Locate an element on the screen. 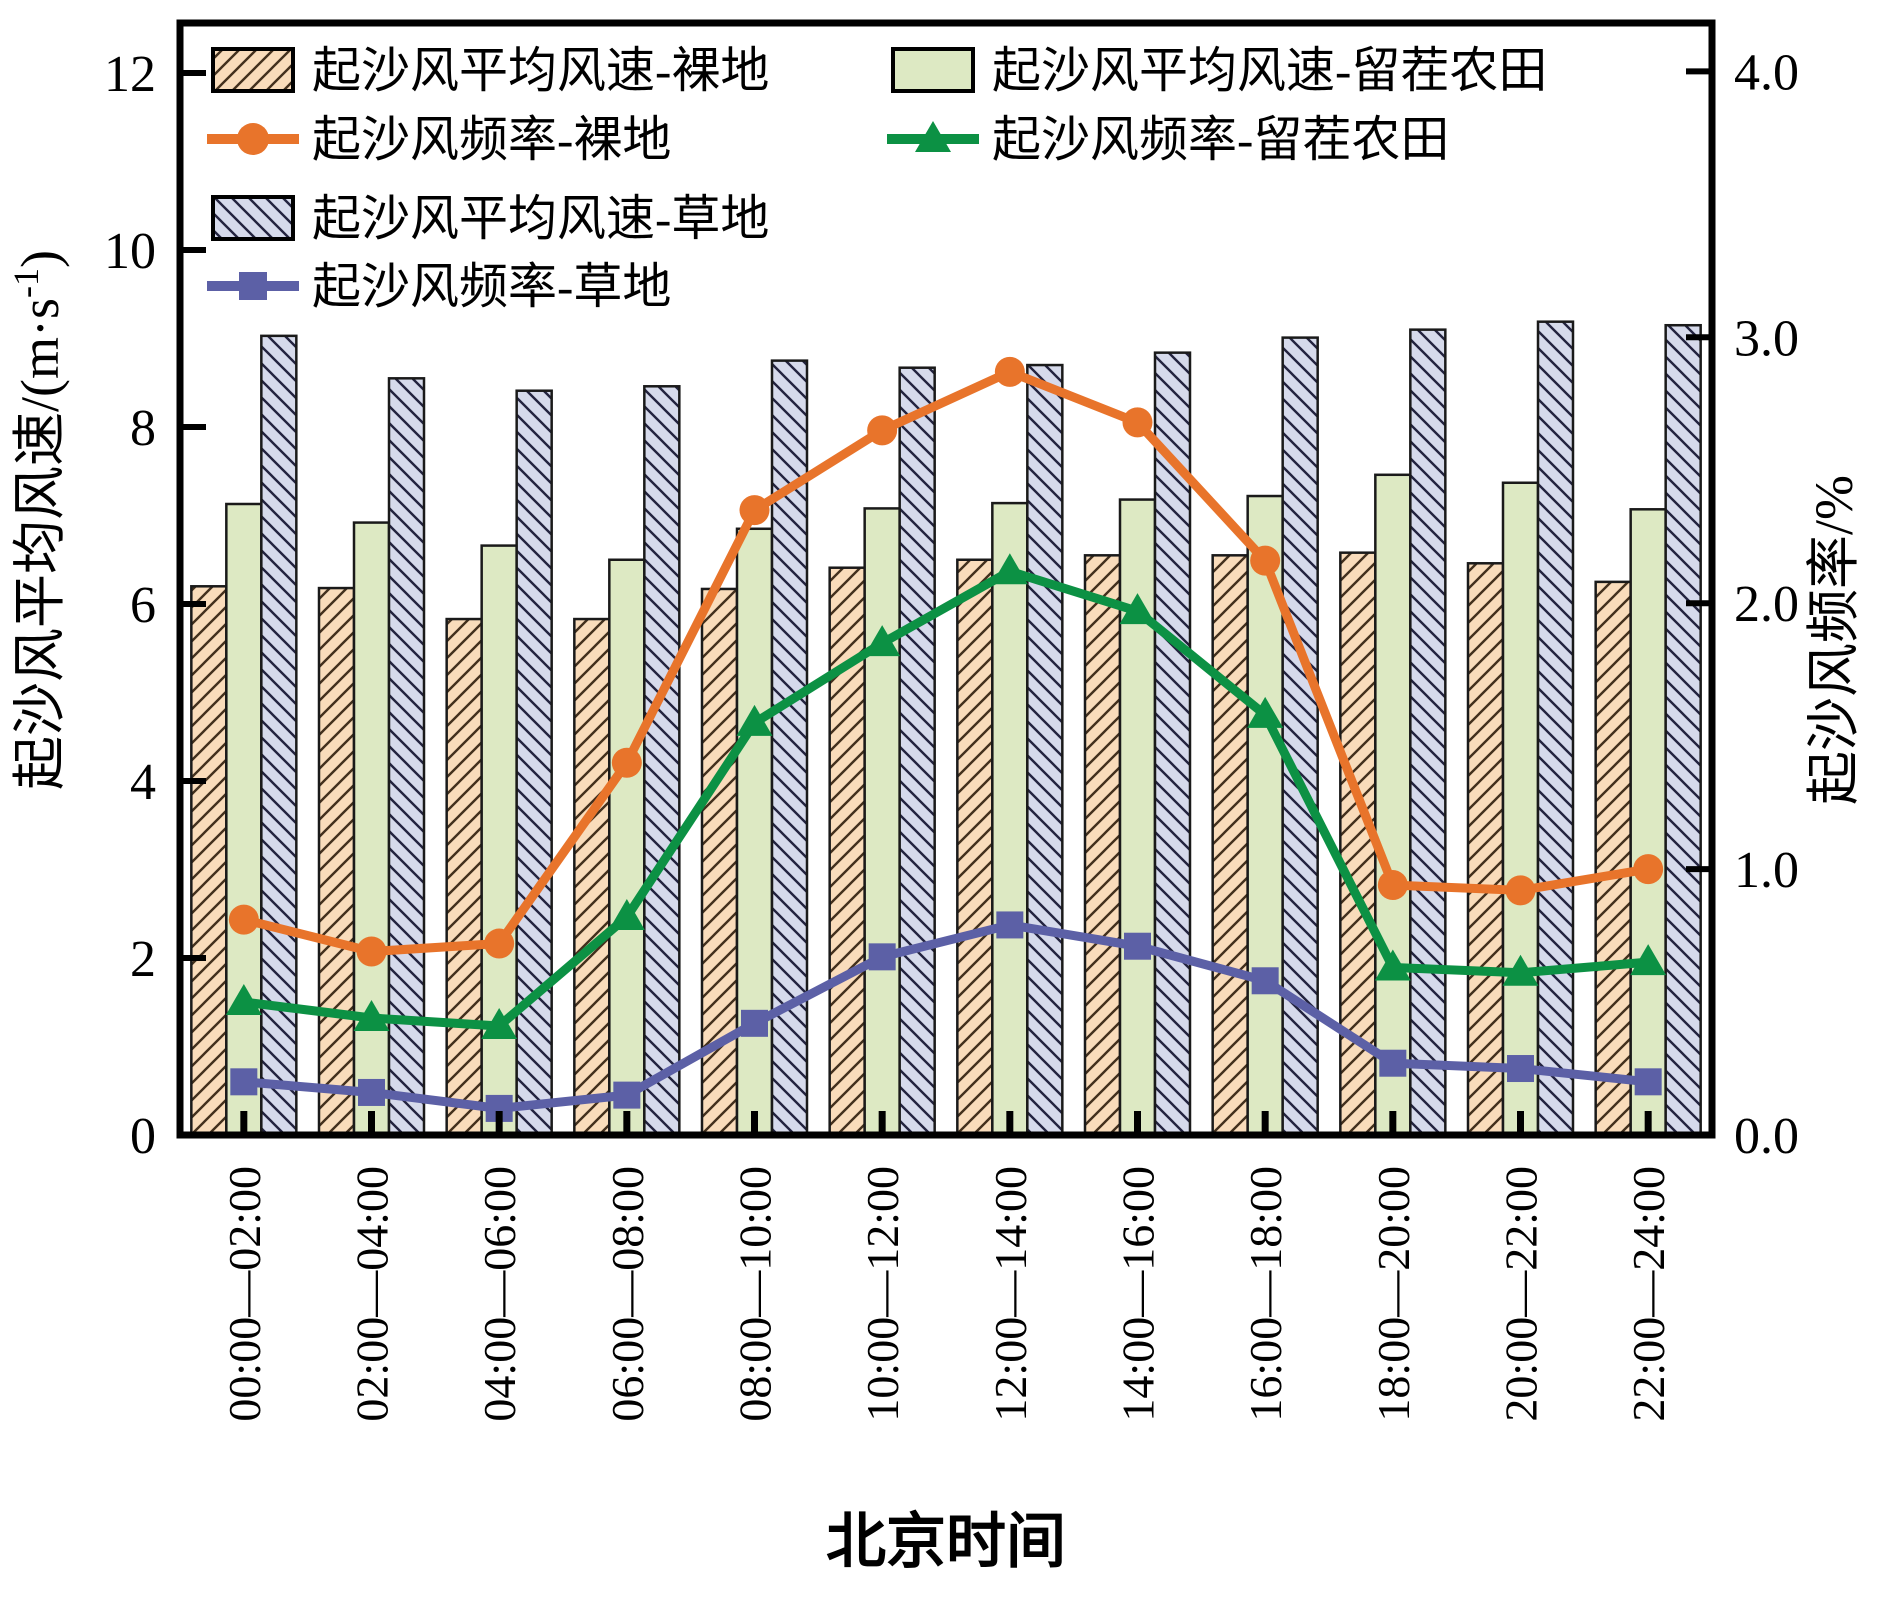 The image size is (1890, 1600). legend-label: 起沙风频率-留茬农田 is located at coordinates (1220, 139).